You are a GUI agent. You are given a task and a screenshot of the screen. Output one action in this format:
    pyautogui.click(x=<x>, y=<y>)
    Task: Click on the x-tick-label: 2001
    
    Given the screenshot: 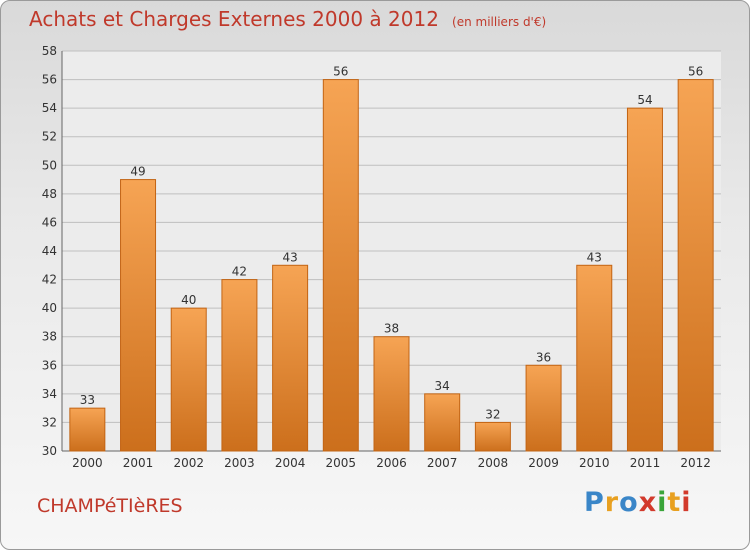 What is the action you would take?
    pyautogui.click(x=138, y=463)
    